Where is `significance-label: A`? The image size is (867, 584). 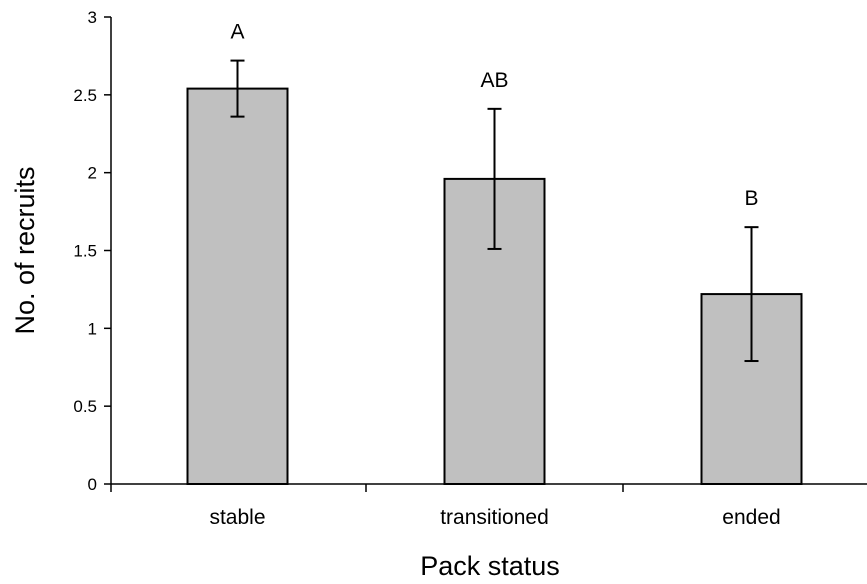 significance-label: A is located at coordinates (237, 32).